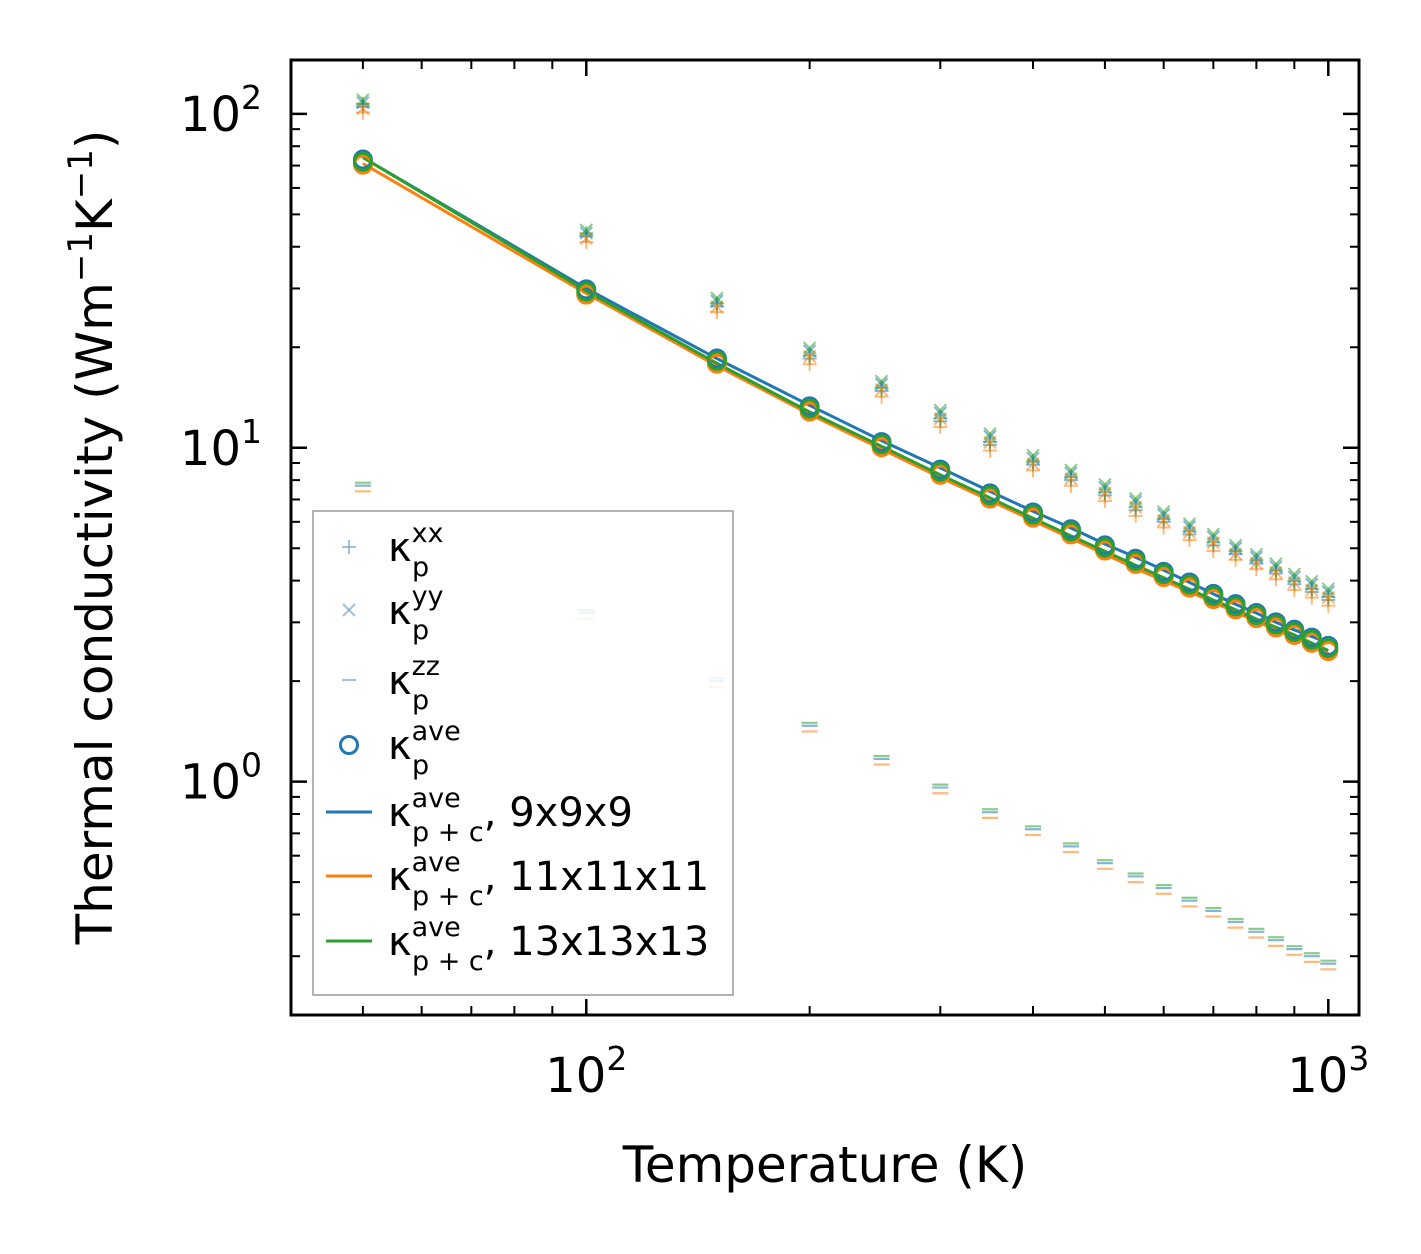 The height and width of the screenshot is (1254, 1421). What do you see at coordinates (221, 778) in the screenshot?
I see `y-tick-label: 10⁰` at bounding box center [221, 778].